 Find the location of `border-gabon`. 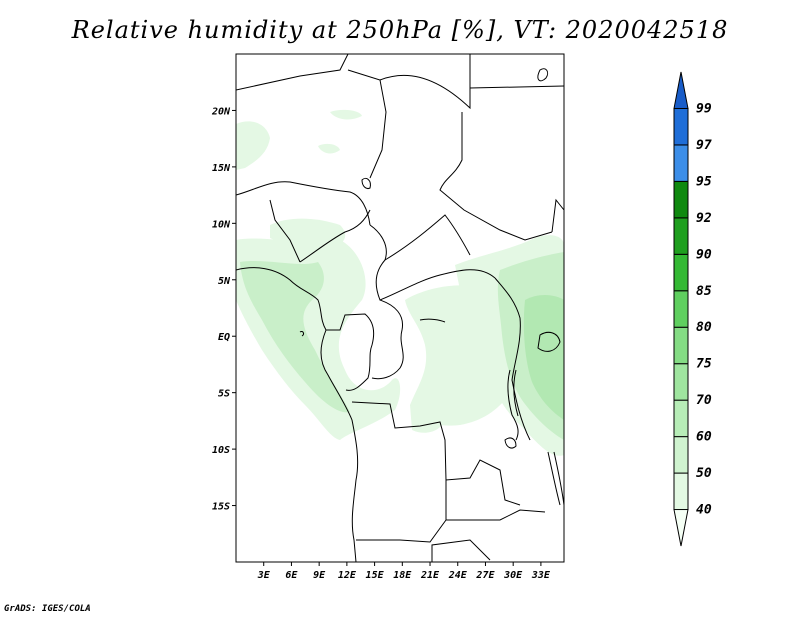

border-gabon is located at coordinates (350, 352).